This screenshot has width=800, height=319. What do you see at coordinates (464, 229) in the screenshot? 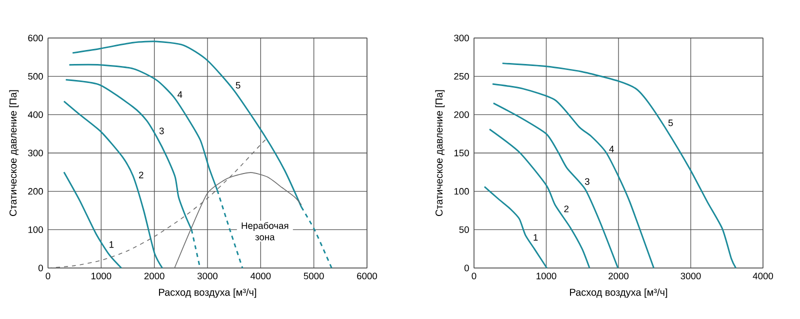
I see `y-tick-label: 50` at bounding box center [464, 229].